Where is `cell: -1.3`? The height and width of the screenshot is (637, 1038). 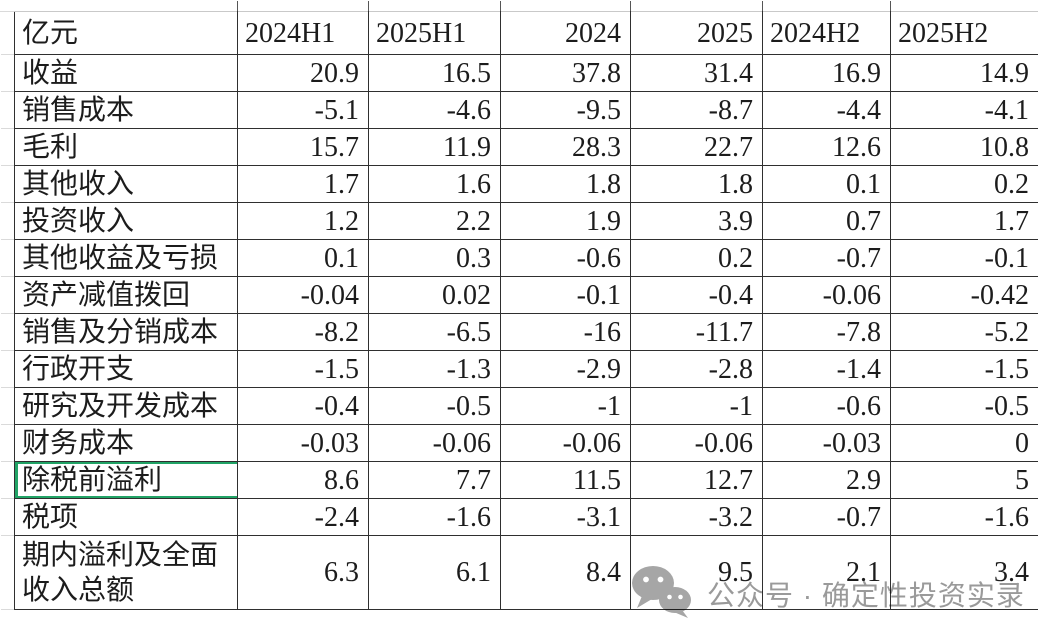 cell: -1.3 is located at coordinates (434, 369).